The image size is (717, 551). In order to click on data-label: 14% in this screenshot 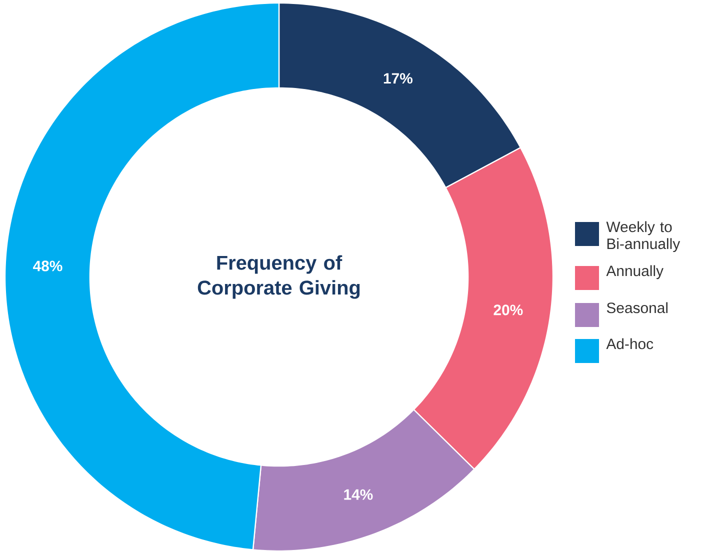, I will do `click(358, 494)`.